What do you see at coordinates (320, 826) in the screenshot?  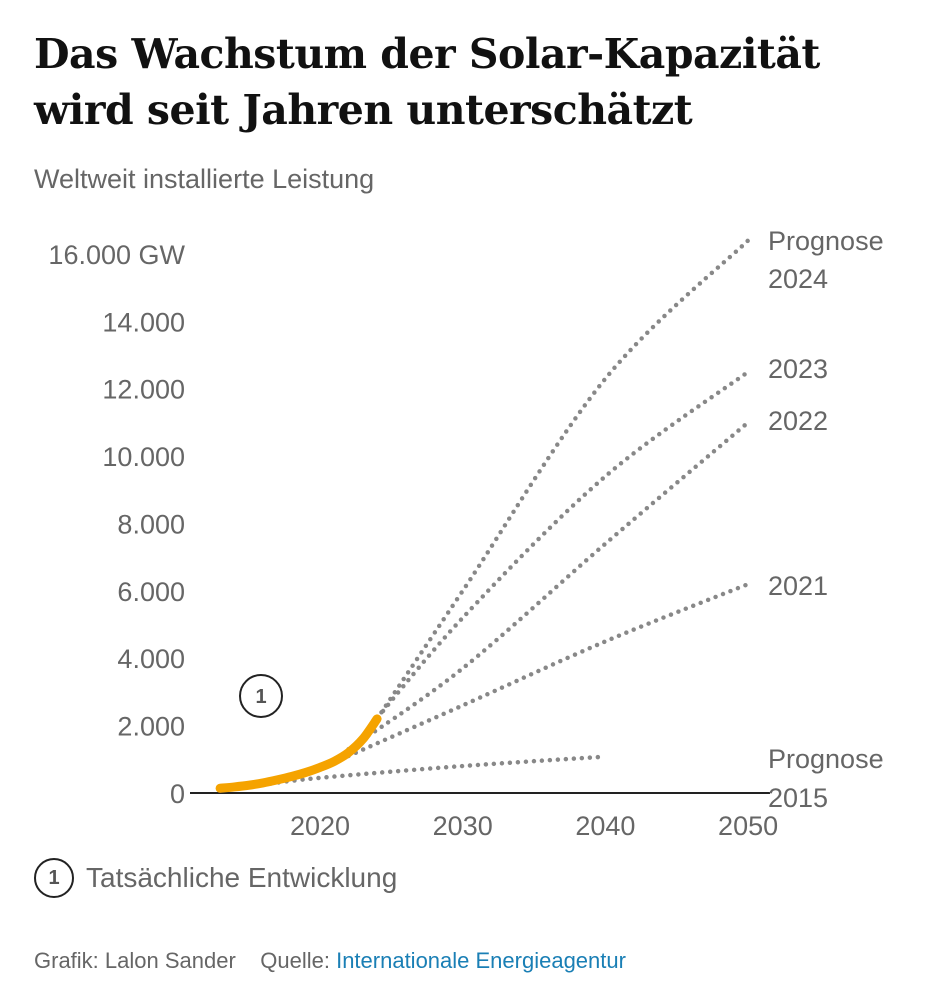 I see `x-tick-label: 2020` at bounding box center [320, 826].